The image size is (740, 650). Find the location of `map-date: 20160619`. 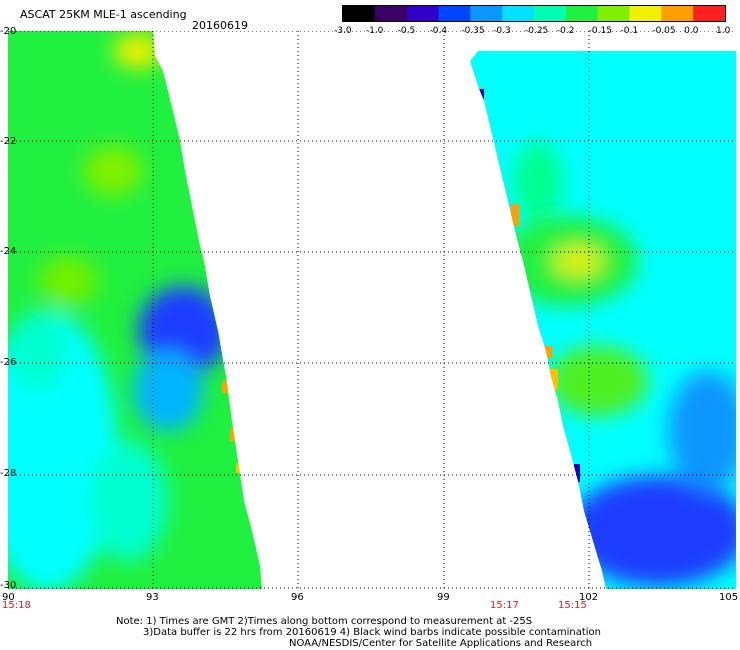

map-date: 20160619 is located at coordinates (220, 25).